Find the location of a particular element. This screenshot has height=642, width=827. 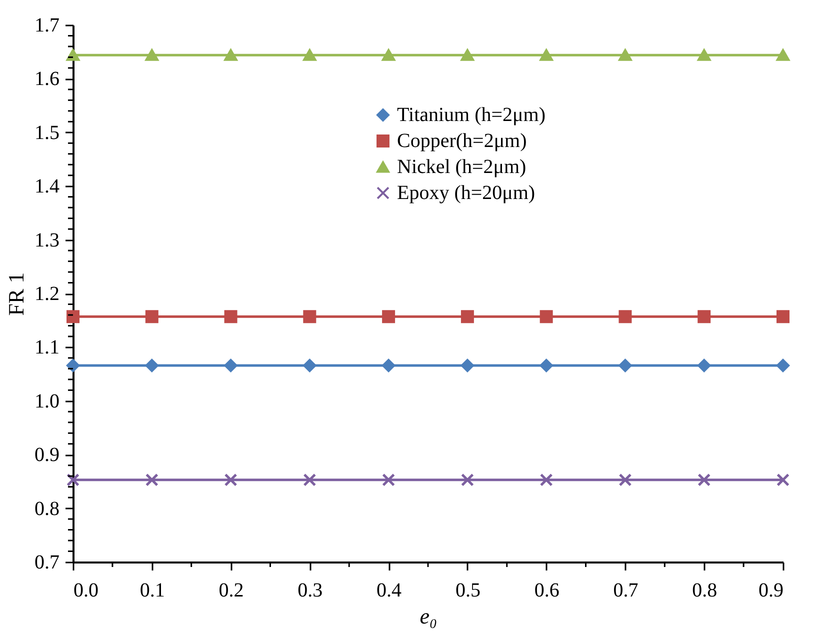

y-tick-label: 0.9 is located at coordinates (47, 455).